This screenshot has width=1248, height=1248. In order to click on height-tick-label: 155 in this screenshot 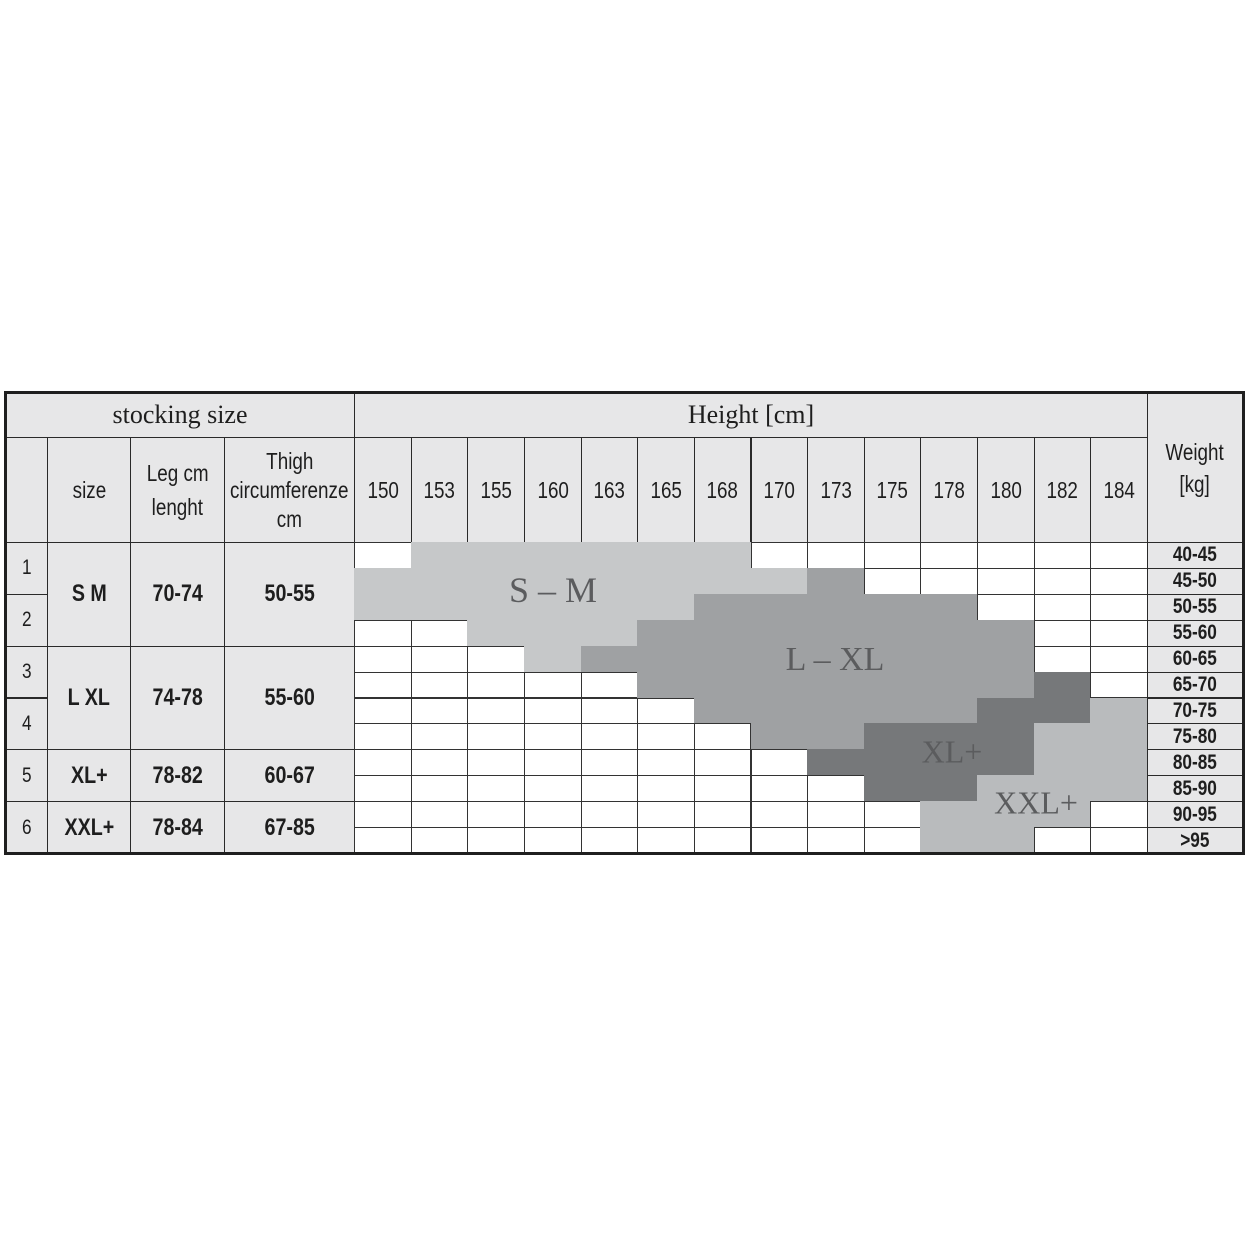, I will do `click(496, 490)`.